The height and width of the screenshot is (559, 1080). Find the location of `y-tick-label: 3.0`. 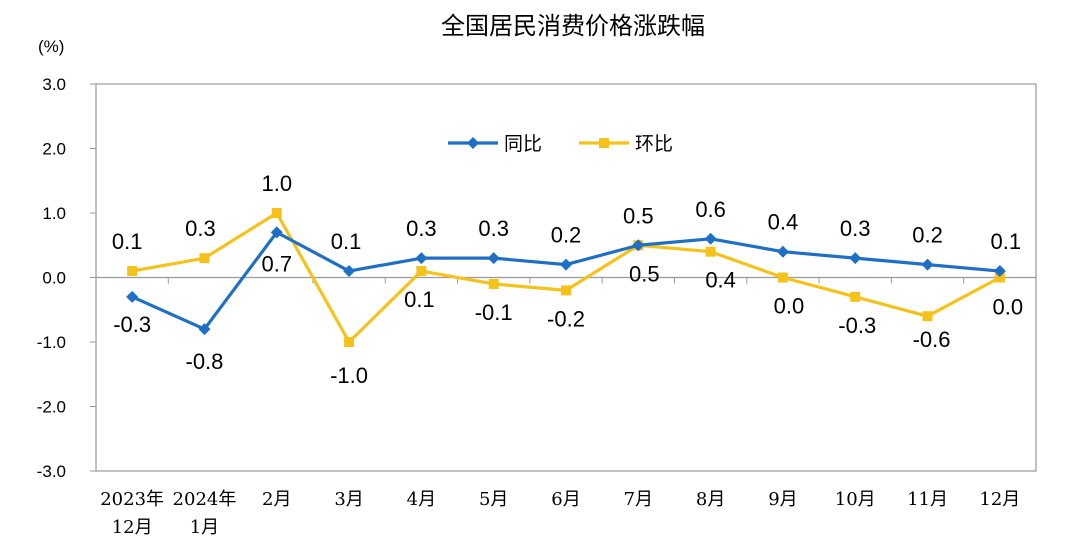

y-tick-label: 3.0 is located at coordinates (54, 84).